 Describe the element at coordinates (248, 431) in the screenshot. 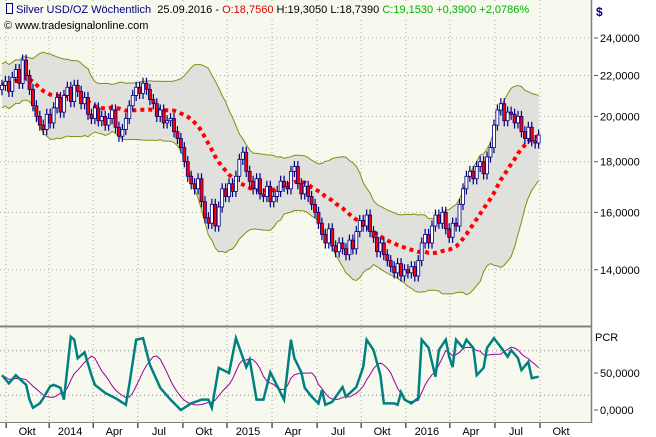

I see `x-tick-label: 2015` at that location.